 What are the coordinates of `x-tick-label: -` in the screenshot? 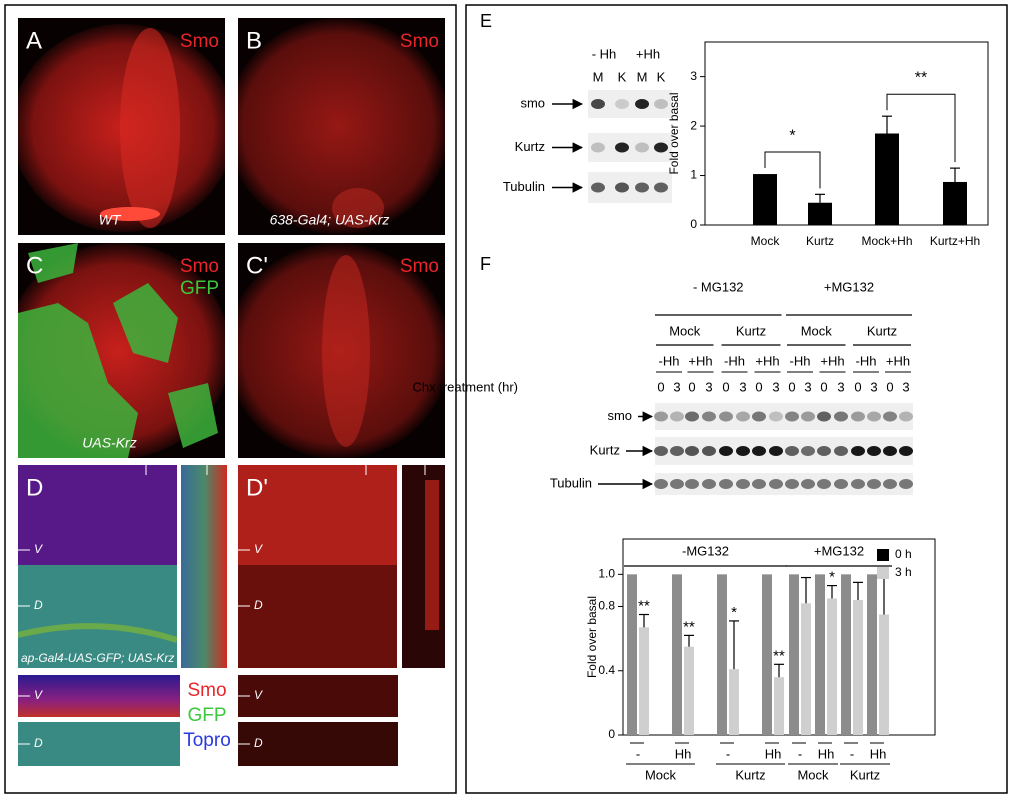 It's located at (852, 753).